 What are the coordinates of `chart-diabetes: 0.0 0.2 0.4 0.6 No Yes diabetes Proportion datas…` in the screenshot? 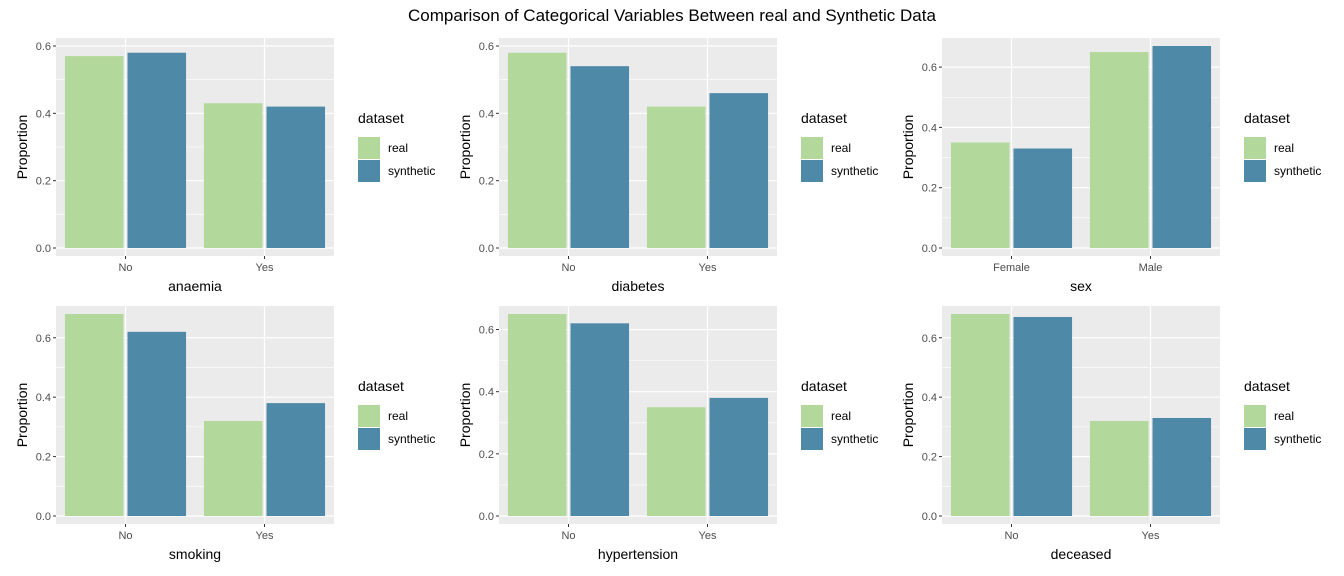 It's located at (667, 166).